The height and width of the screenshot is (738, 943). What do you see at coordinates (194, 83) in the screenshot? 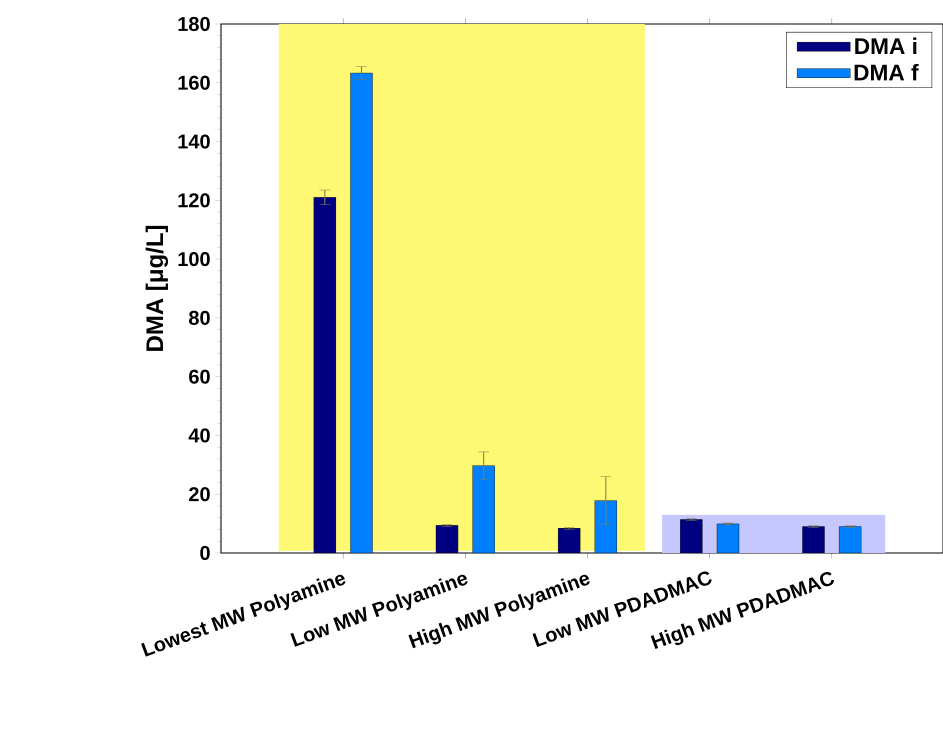
I see `y-tick-label: 160` at bounding box center [194, 83].